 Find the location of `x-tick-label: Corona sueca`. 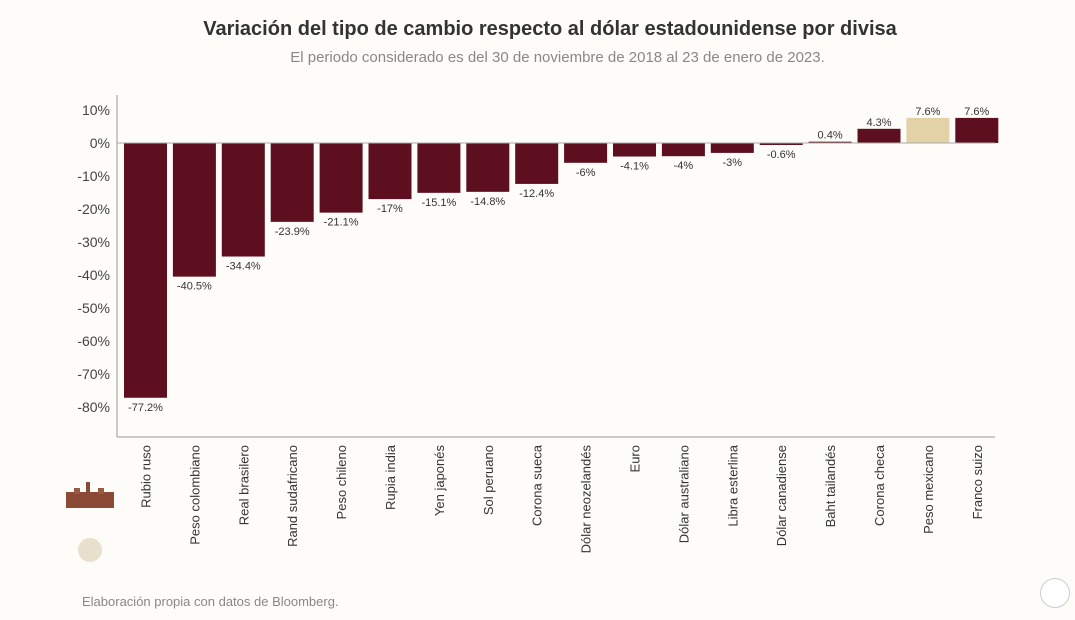

x-tick-label: Corona sueca is located at coordinates (537, 485).